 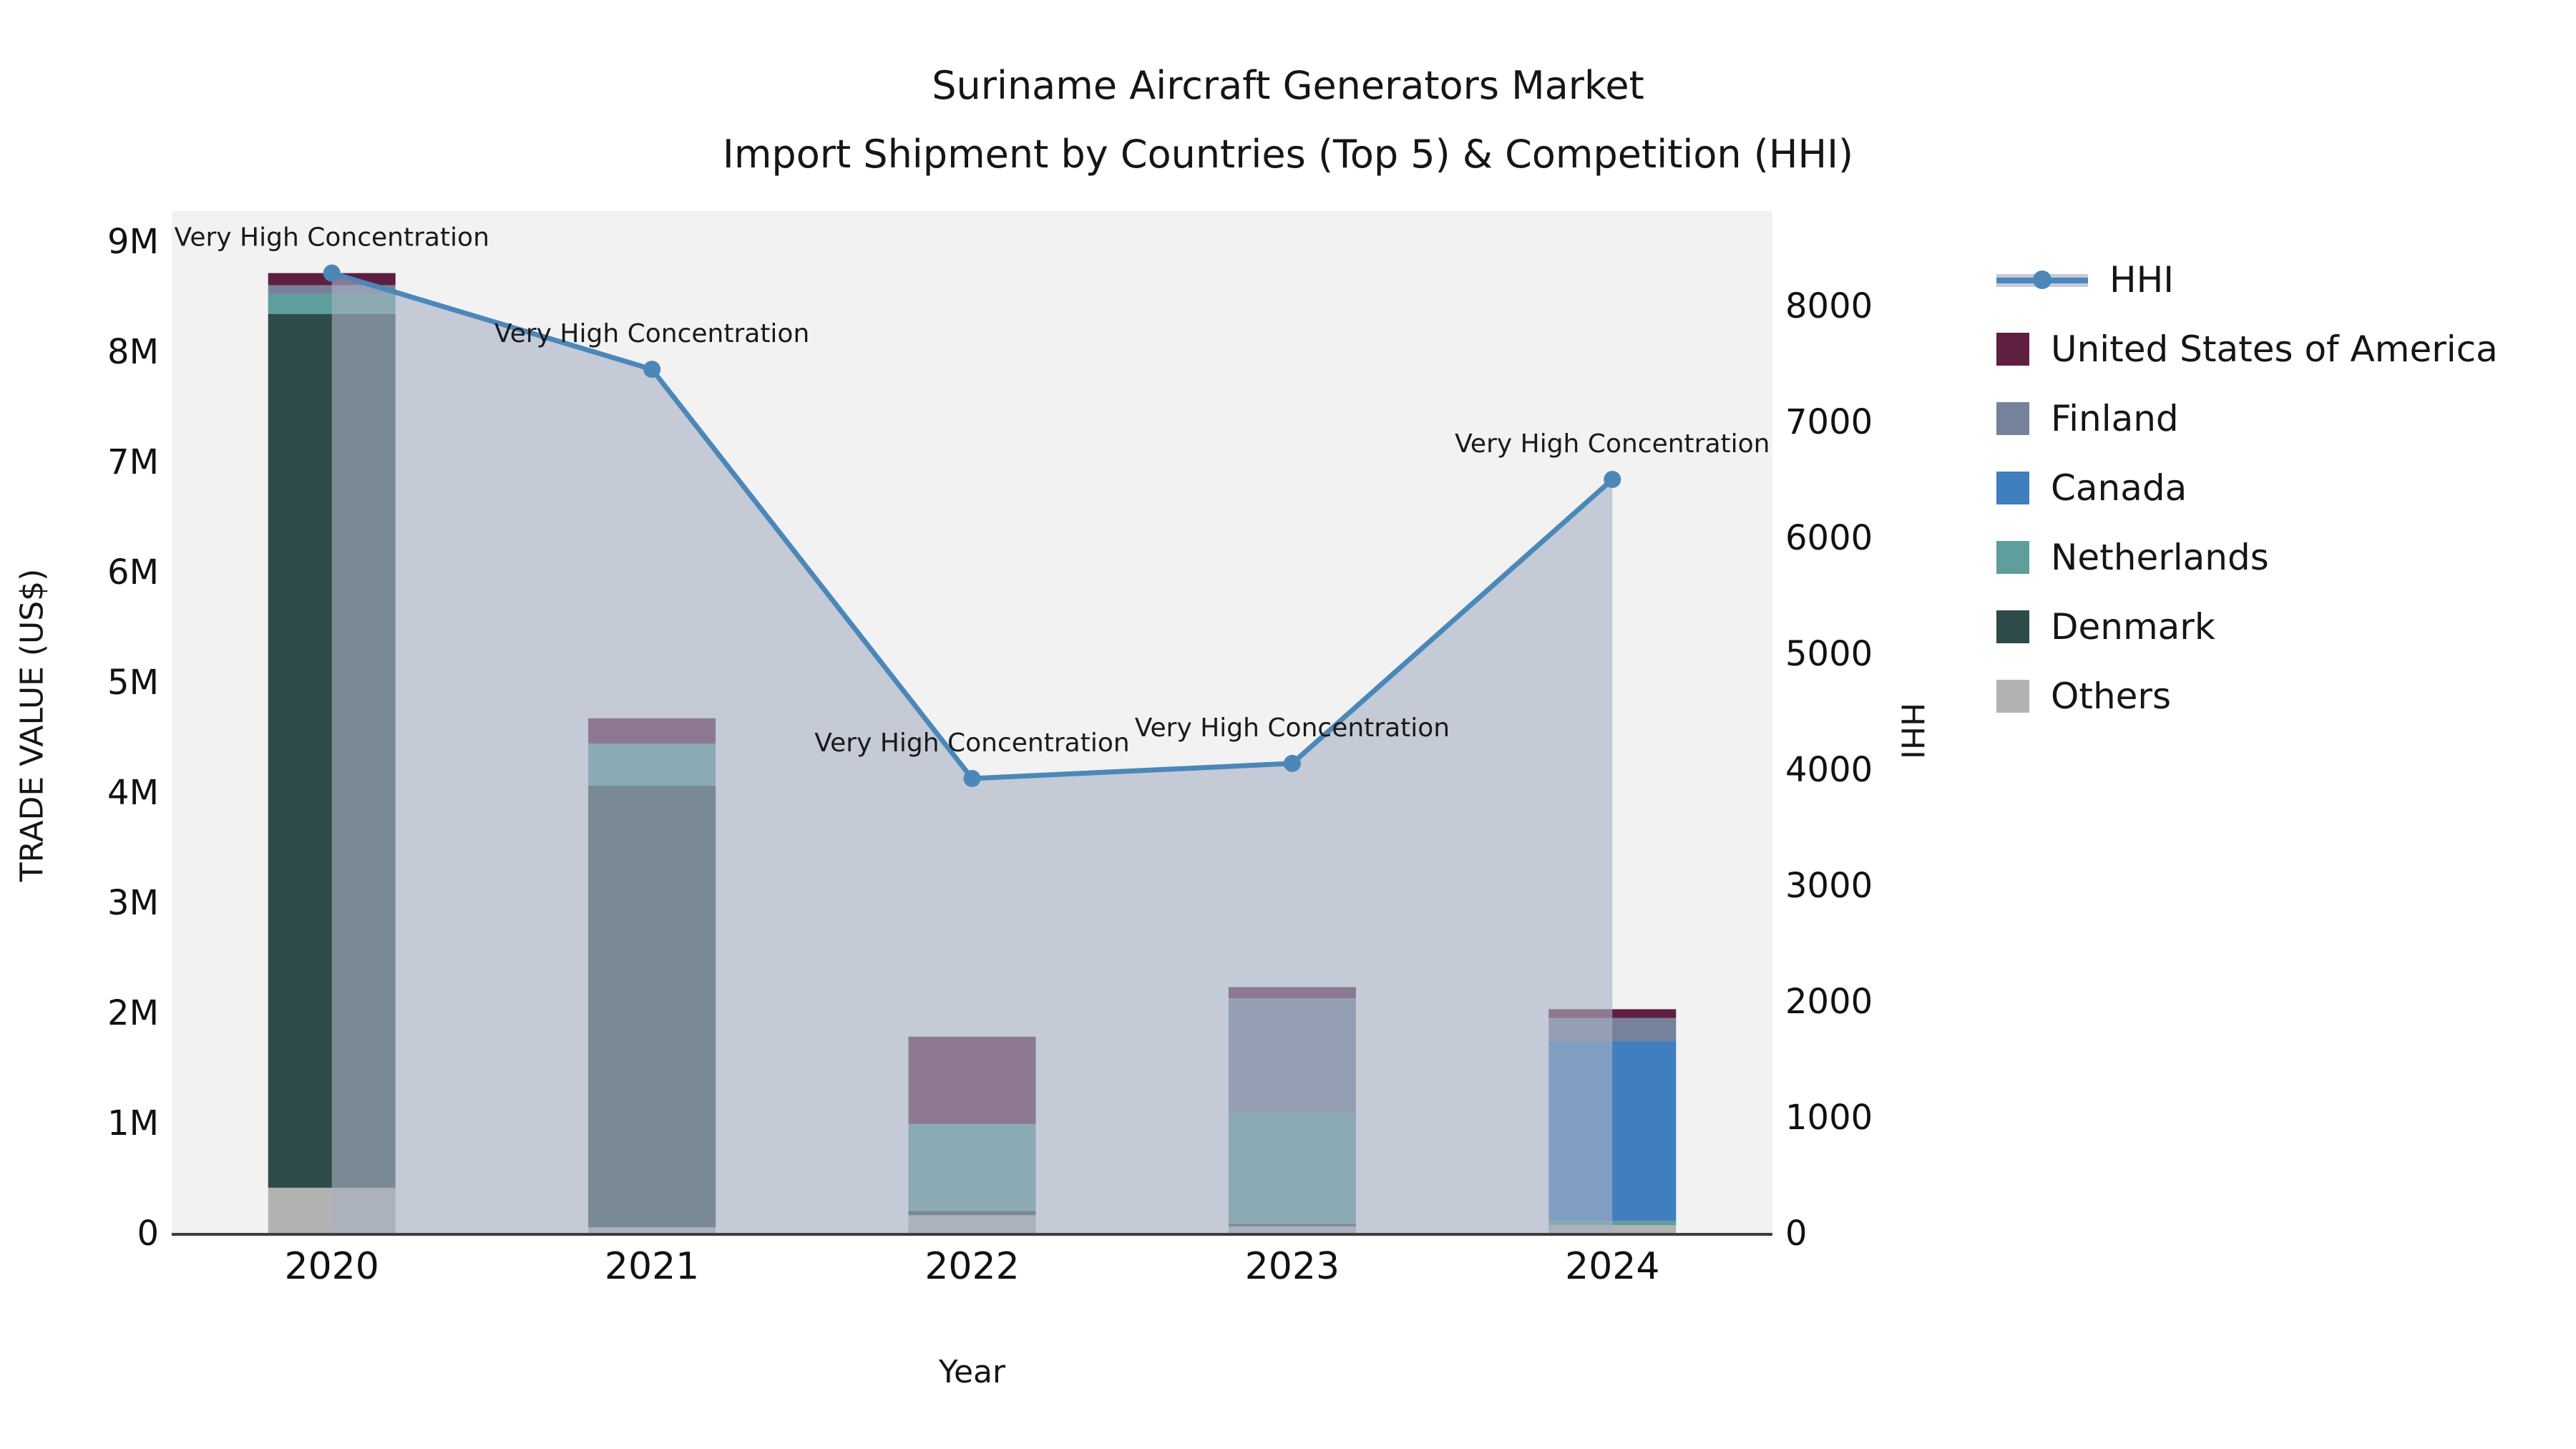 What do you see at coordinates (1829, 1118) in the screenshot?
I see `y-right-tick-label: 1000` at bounding box center [1829, 1118].